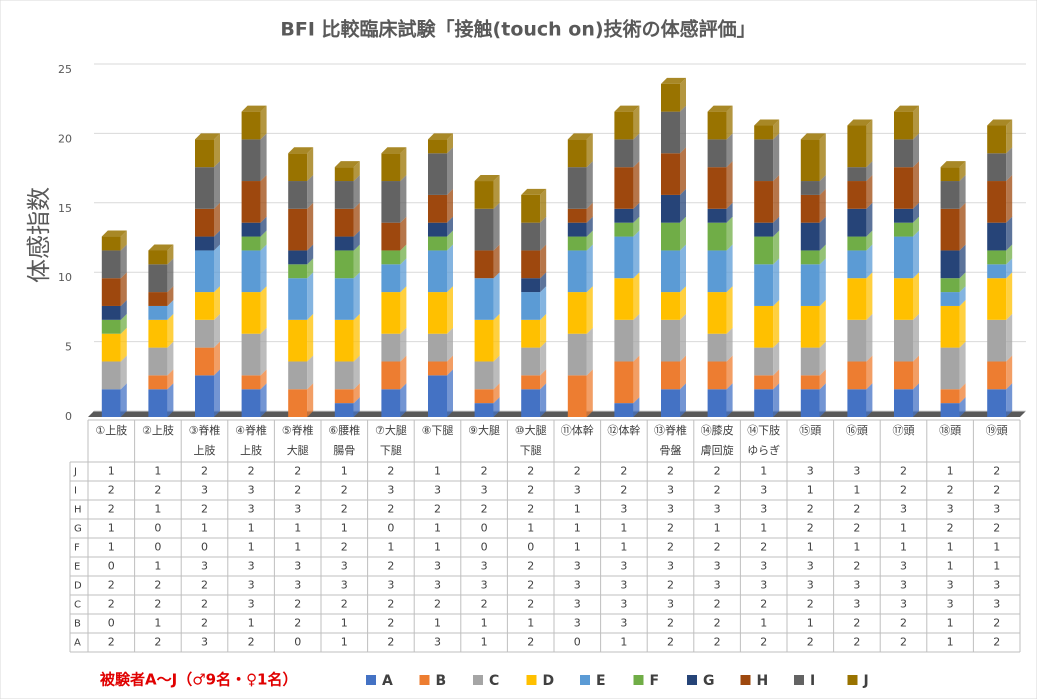  What do you see at coordinates (111, 566) in the screenshot?
I see `table-cell: 0` at bounding box center [111, 566].